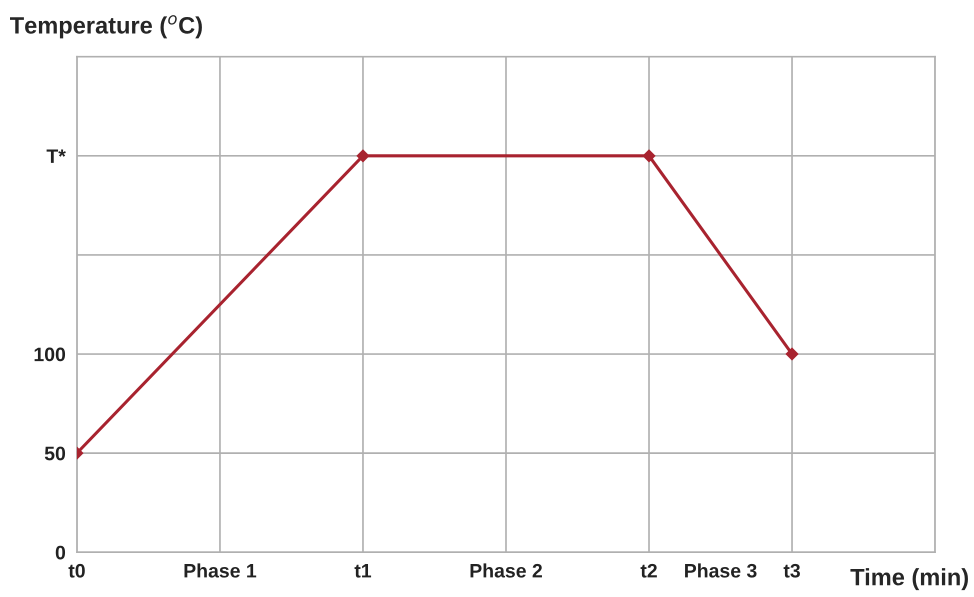  I want to click on y-tick-label: 50, so click(55, 453).